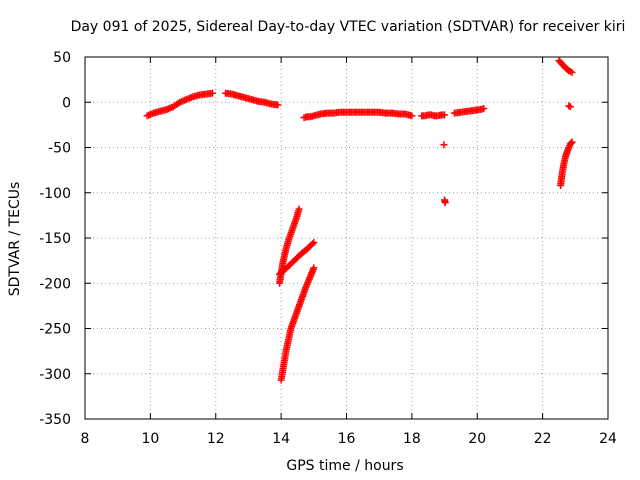  I want to click on y-tick-label: -300, so click(55, 375).